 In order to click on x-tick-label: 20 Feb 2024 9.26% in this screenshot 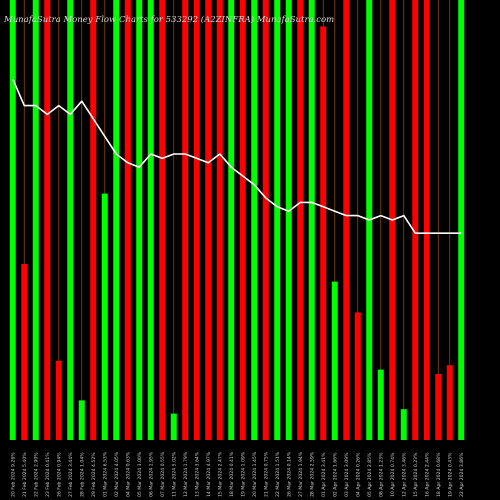, I will do `click(13, 474)`.